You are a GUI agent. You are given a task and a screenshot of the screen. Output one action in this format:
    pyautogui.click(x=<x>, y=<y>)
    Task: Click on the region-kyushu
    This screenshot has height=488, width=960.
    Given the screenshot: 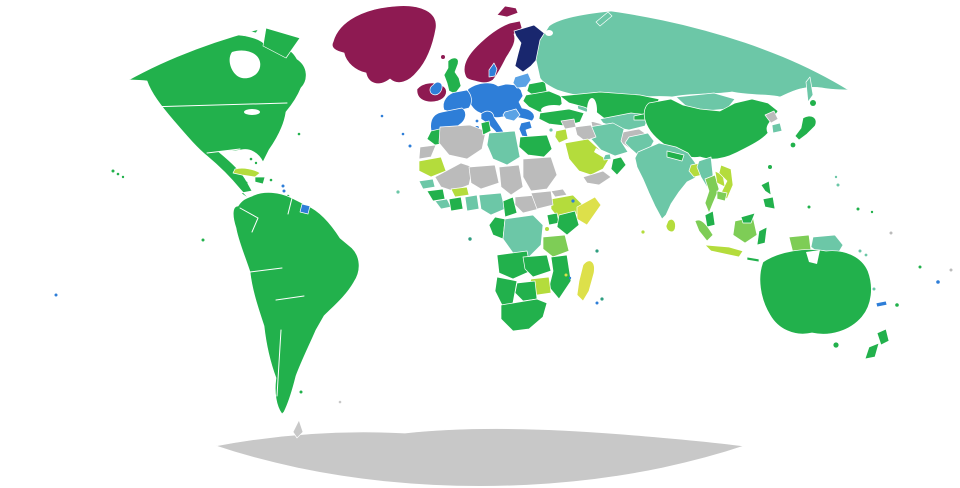 What is the action you would take?
    pyautogui.click(x=793, y=145)
    